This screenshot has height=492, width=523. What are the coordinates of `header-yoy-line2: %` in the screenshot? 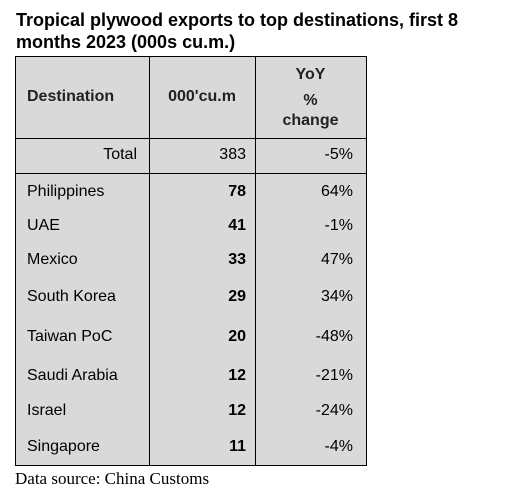 It's located at (310, 100).